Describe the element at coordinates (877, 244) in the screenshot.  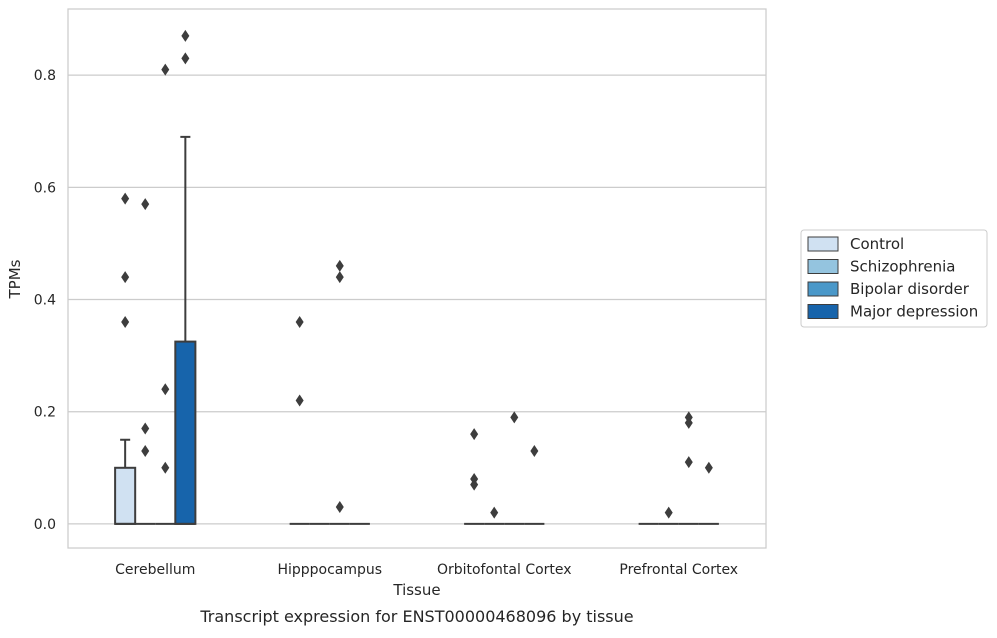
I see `legend-label: Control` at that location.